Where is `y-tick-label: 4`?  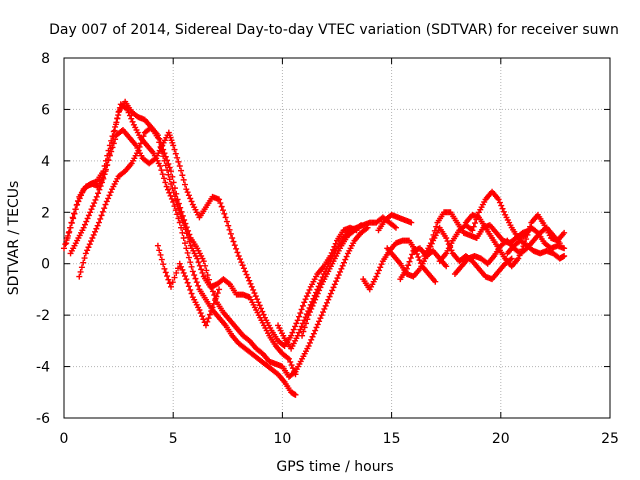 y-tick-label: 4 is located at coordinates (45, 162).